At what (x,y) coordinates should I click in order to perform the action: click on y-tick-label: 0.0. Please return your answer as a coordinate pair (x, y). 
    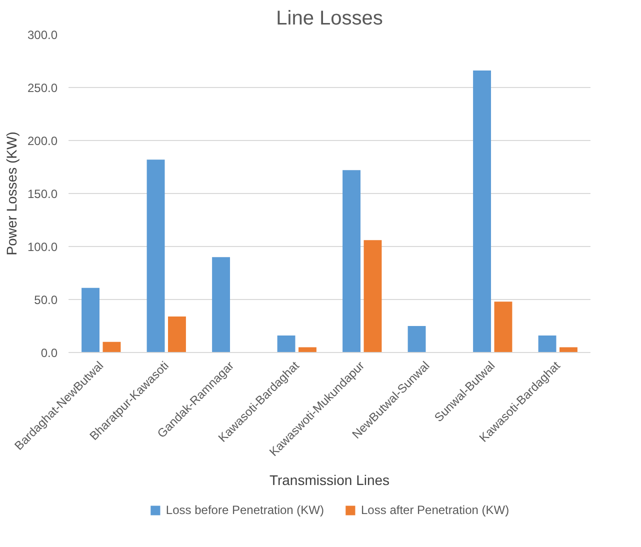
    Looking at the image, I should click on (49, 353).